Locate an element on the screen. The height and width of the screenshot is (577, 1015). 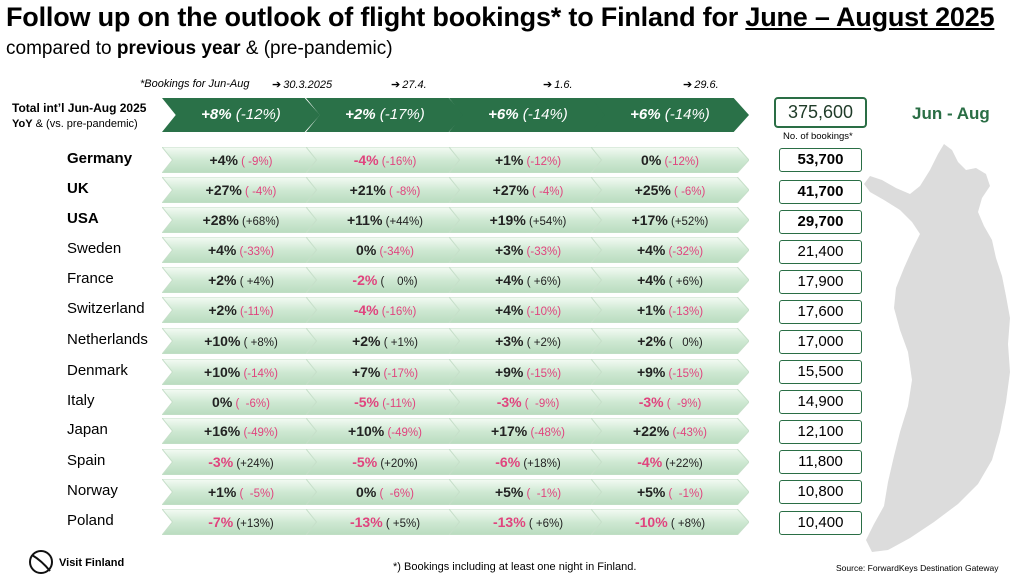
change-cell: +19% (+54%) is located at coordinates (528, 220).